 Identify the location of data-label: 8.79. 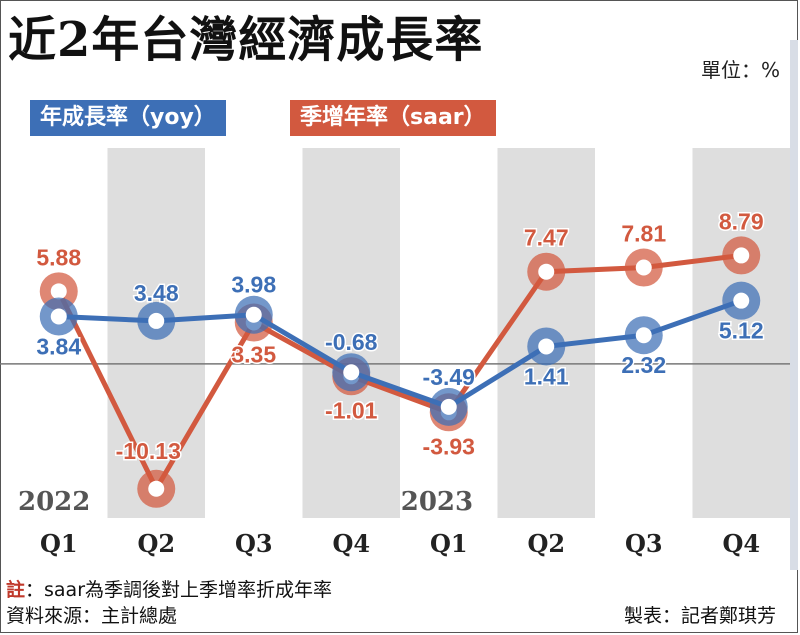
(741, 221).